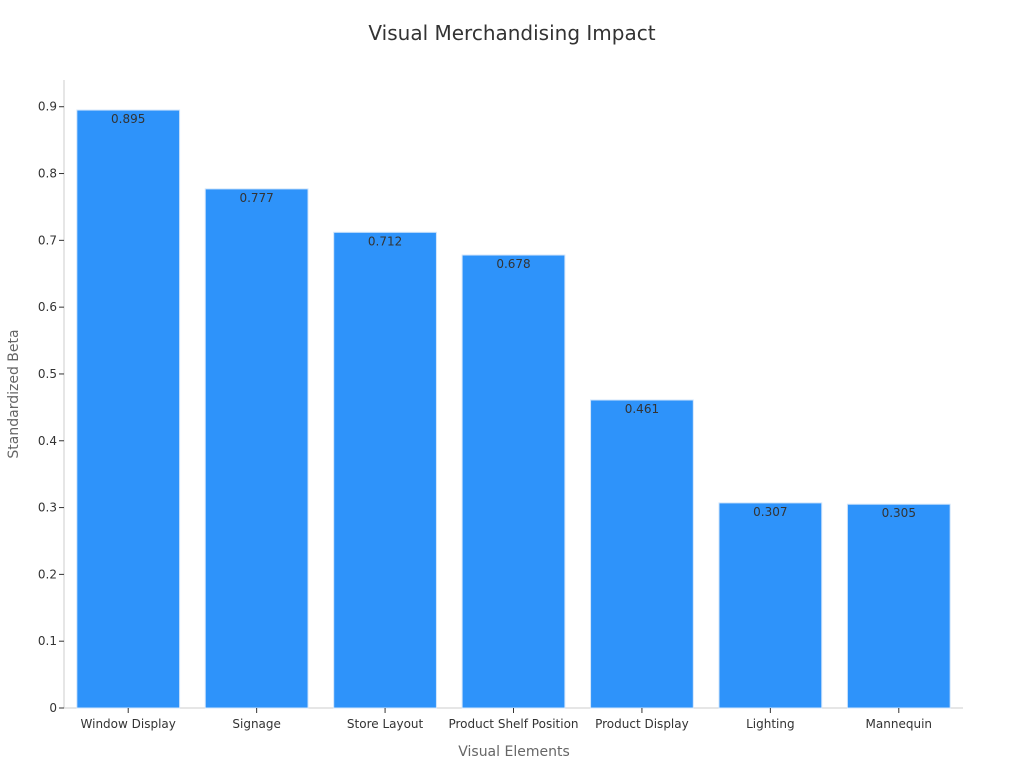 Image resolution: width=1024 pixels, height=772 pixels. Describe the element at coordinates (256, 724) in the screenshot. I see `x-tick-label: Signage` at that location.